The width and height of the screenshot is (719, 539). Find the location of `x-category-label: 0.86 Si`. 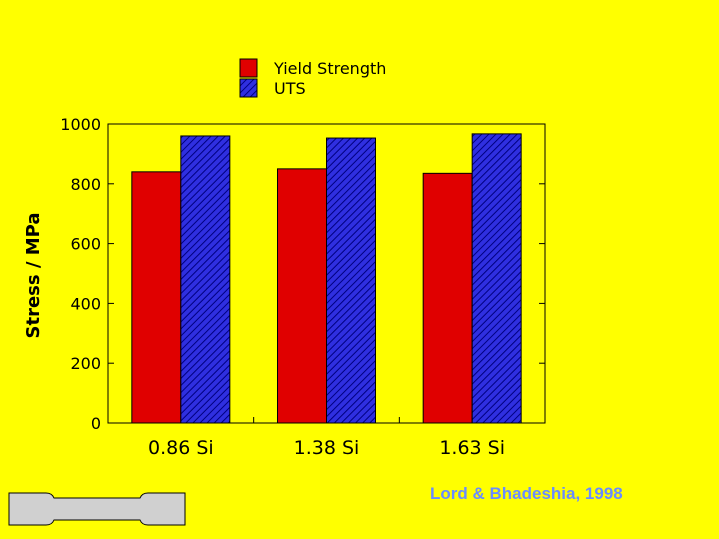

x-category-label: 0.86 Si is located at coordinates (181, 448).